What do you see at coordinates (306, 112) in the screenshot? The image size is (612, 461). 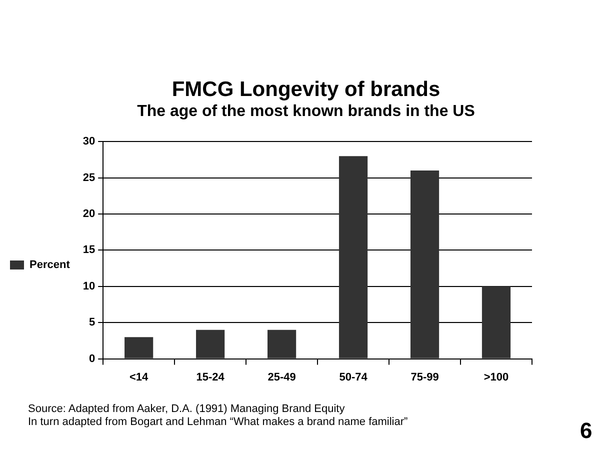 I see `chart-subtitle: The age of the most known brands in the US` at bounding box center [306, 112].